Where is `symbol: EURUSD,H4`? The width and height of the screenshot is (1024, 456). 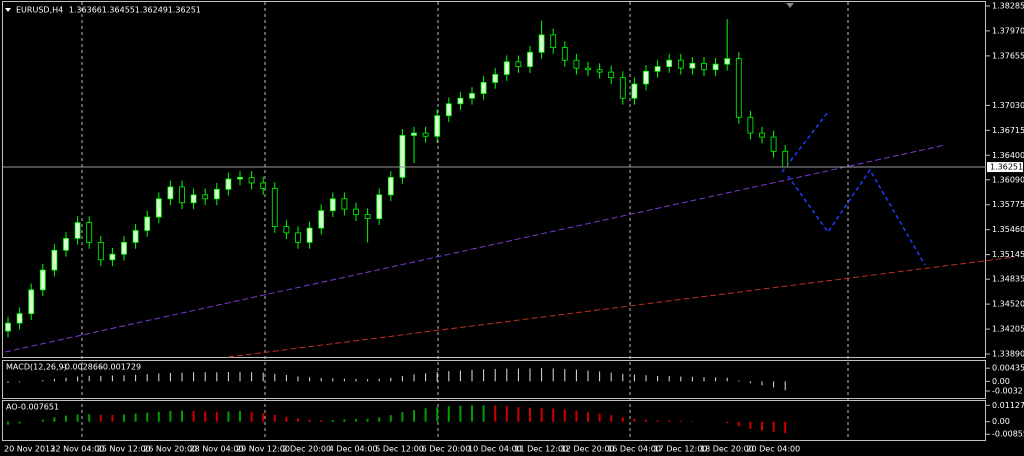 symbol: EURUSD,H4 is located at coordinates (39, 10).